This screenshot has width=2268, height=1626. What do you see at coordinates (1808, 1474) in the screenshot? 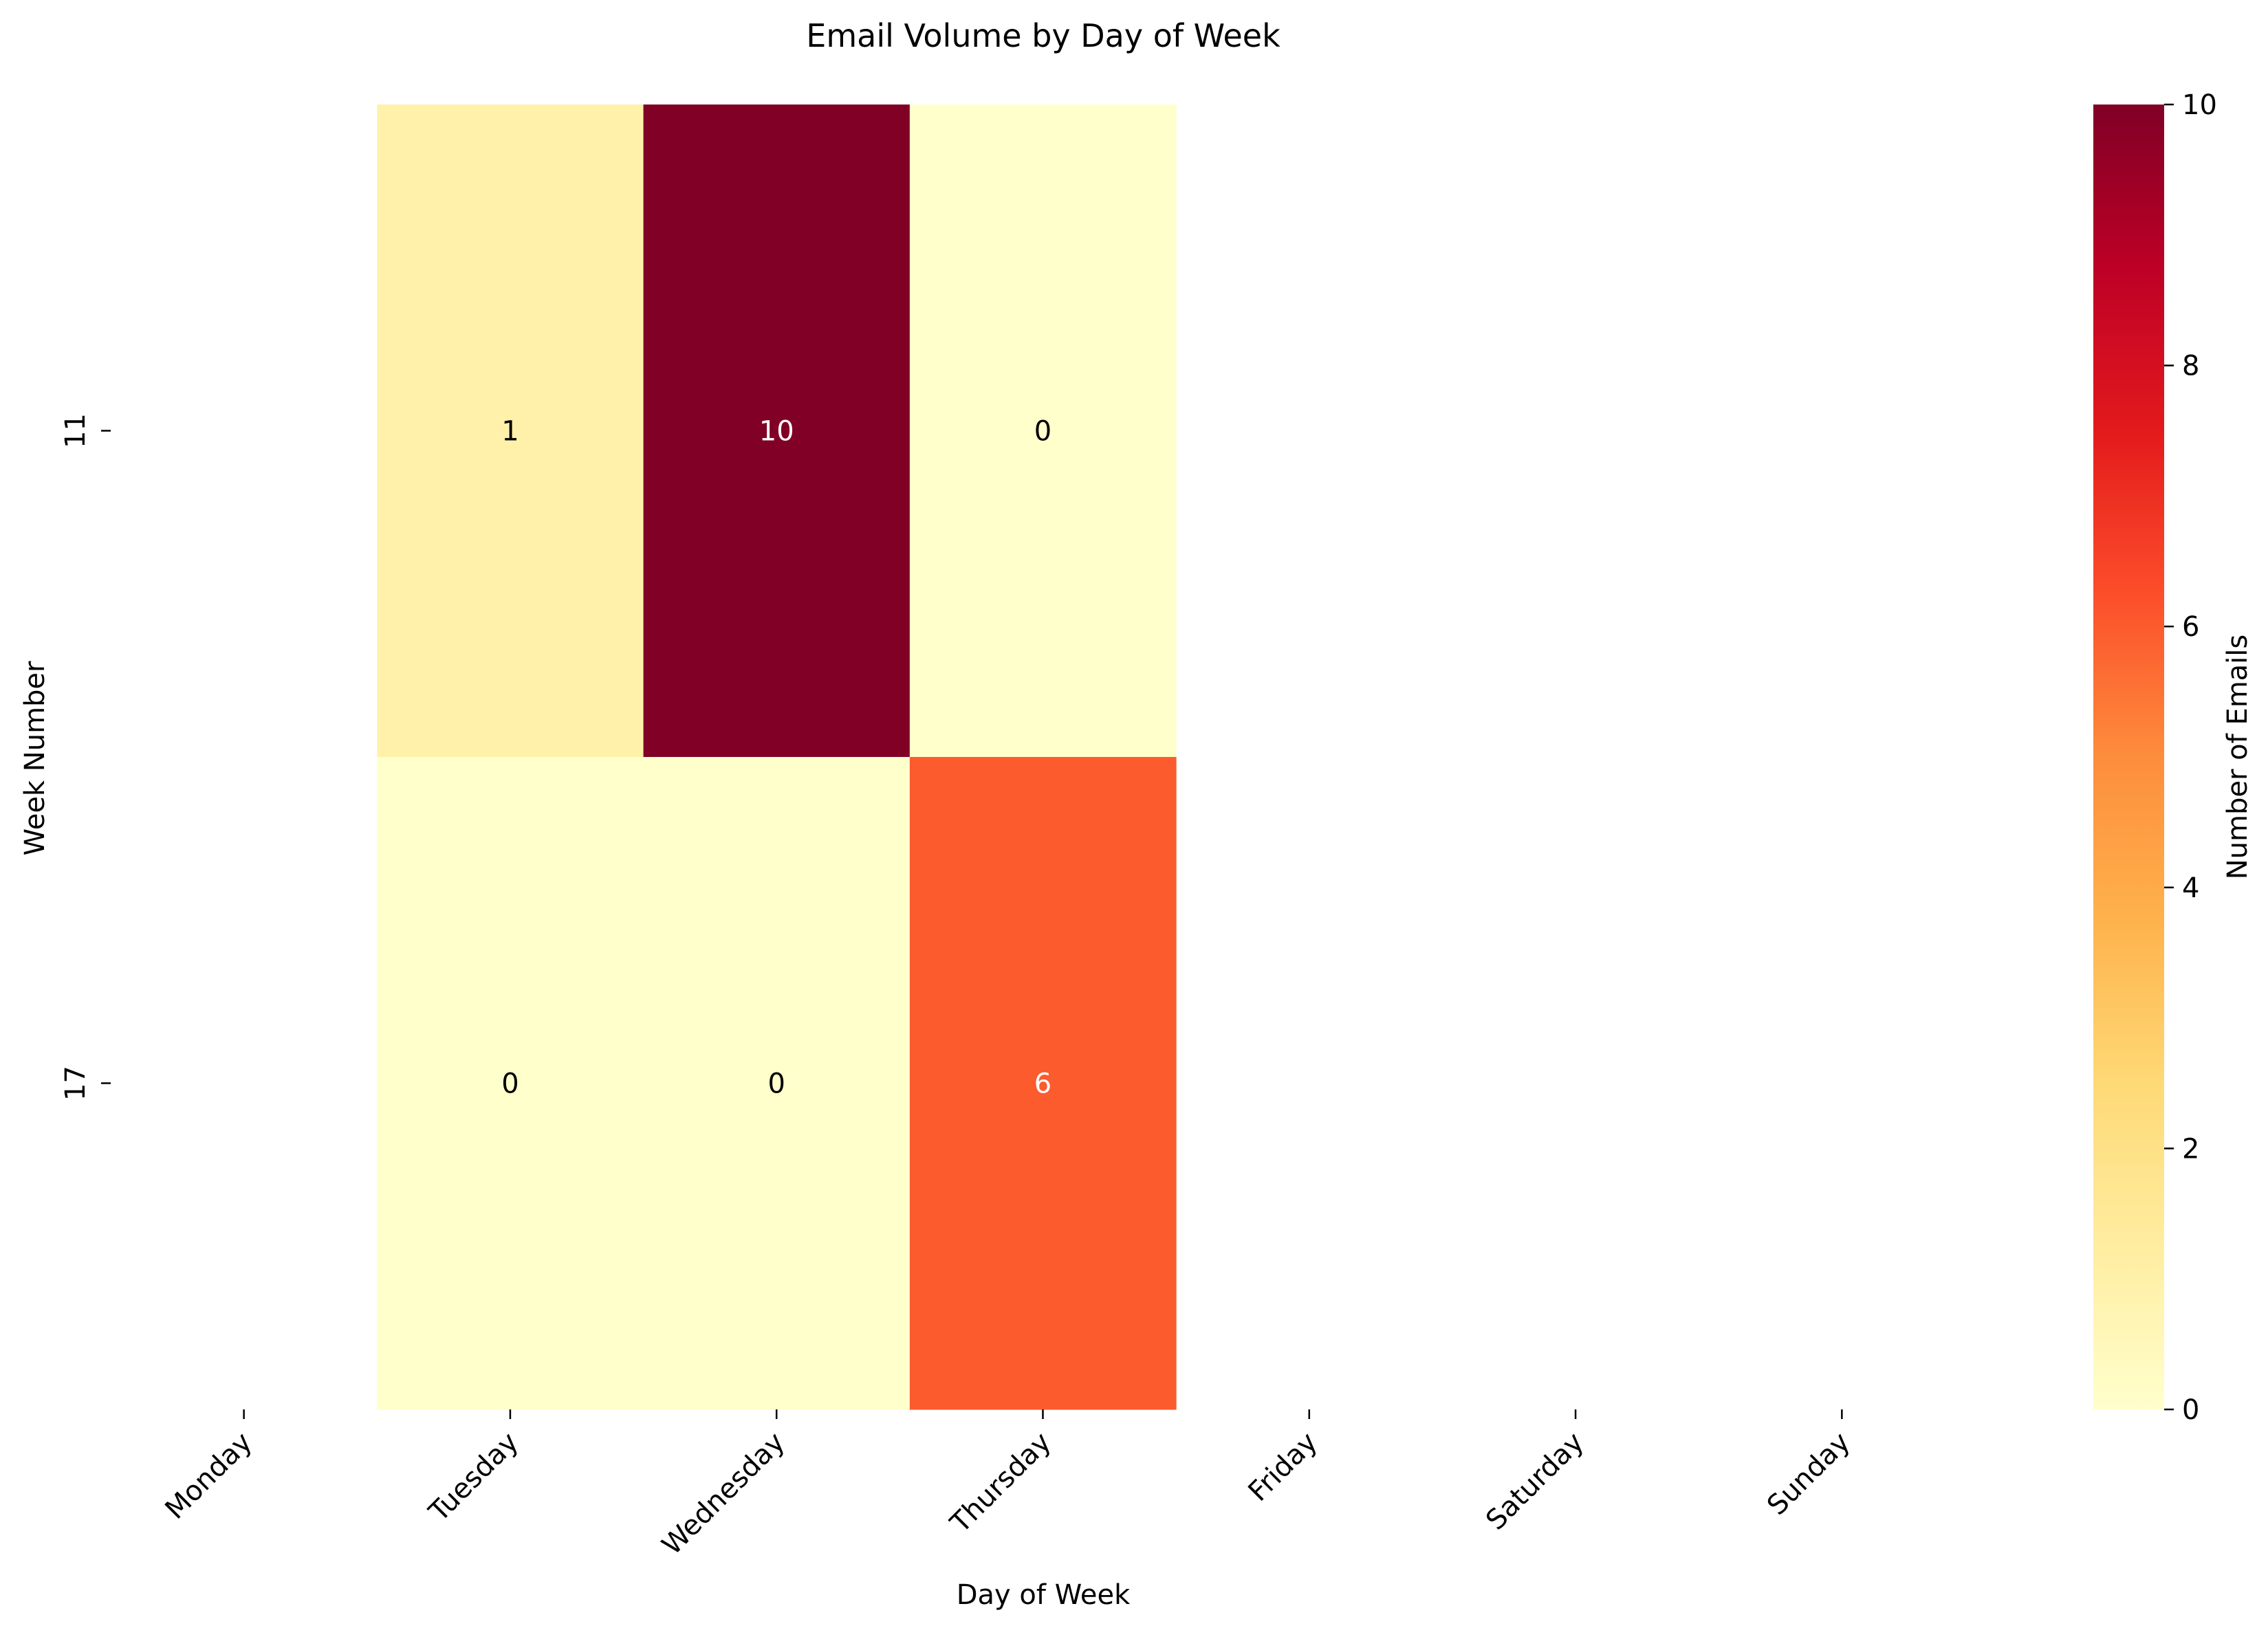
I see `x-tick-label: Sunday` at bounding box center [1808, 1474].